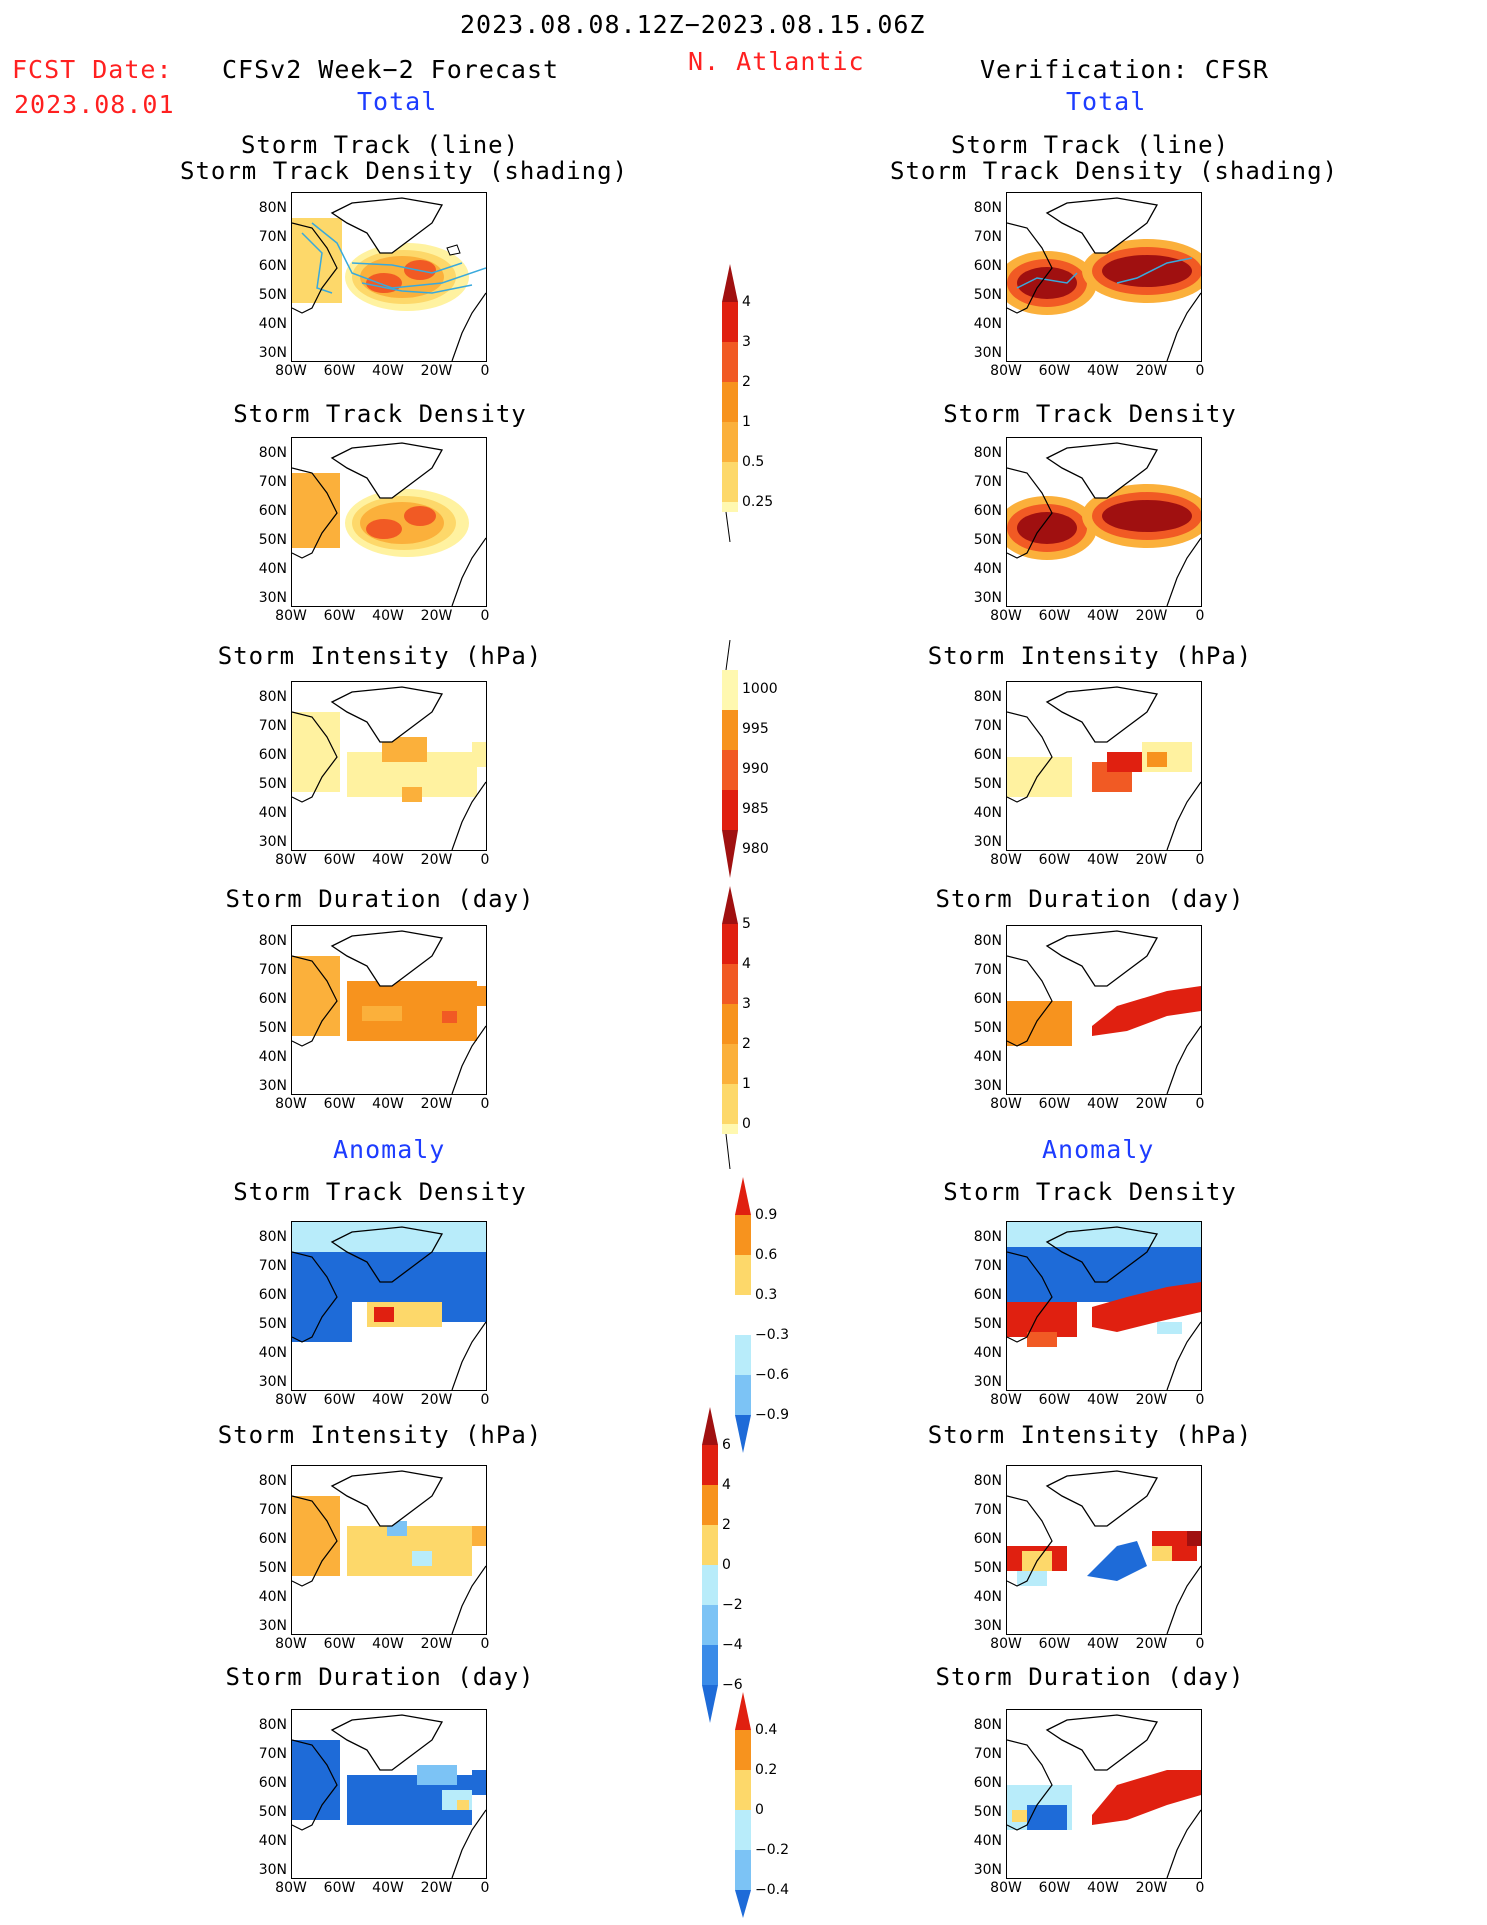 The width and height of the screenshot is (1487, 1925). I want to click on right-map-intensity, so click(1104, 766).